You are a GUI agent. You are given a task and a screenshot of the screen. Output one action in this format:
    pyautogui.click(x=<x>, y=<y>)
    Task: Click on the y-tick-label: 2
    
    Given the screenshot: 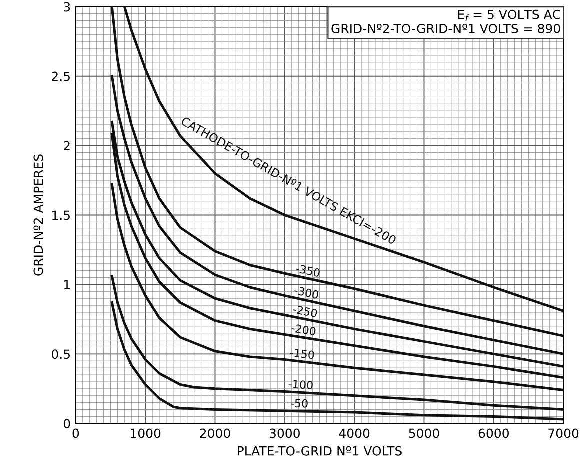 What is the action you would take?
    pyautogui.click(x=67, y=146)
    